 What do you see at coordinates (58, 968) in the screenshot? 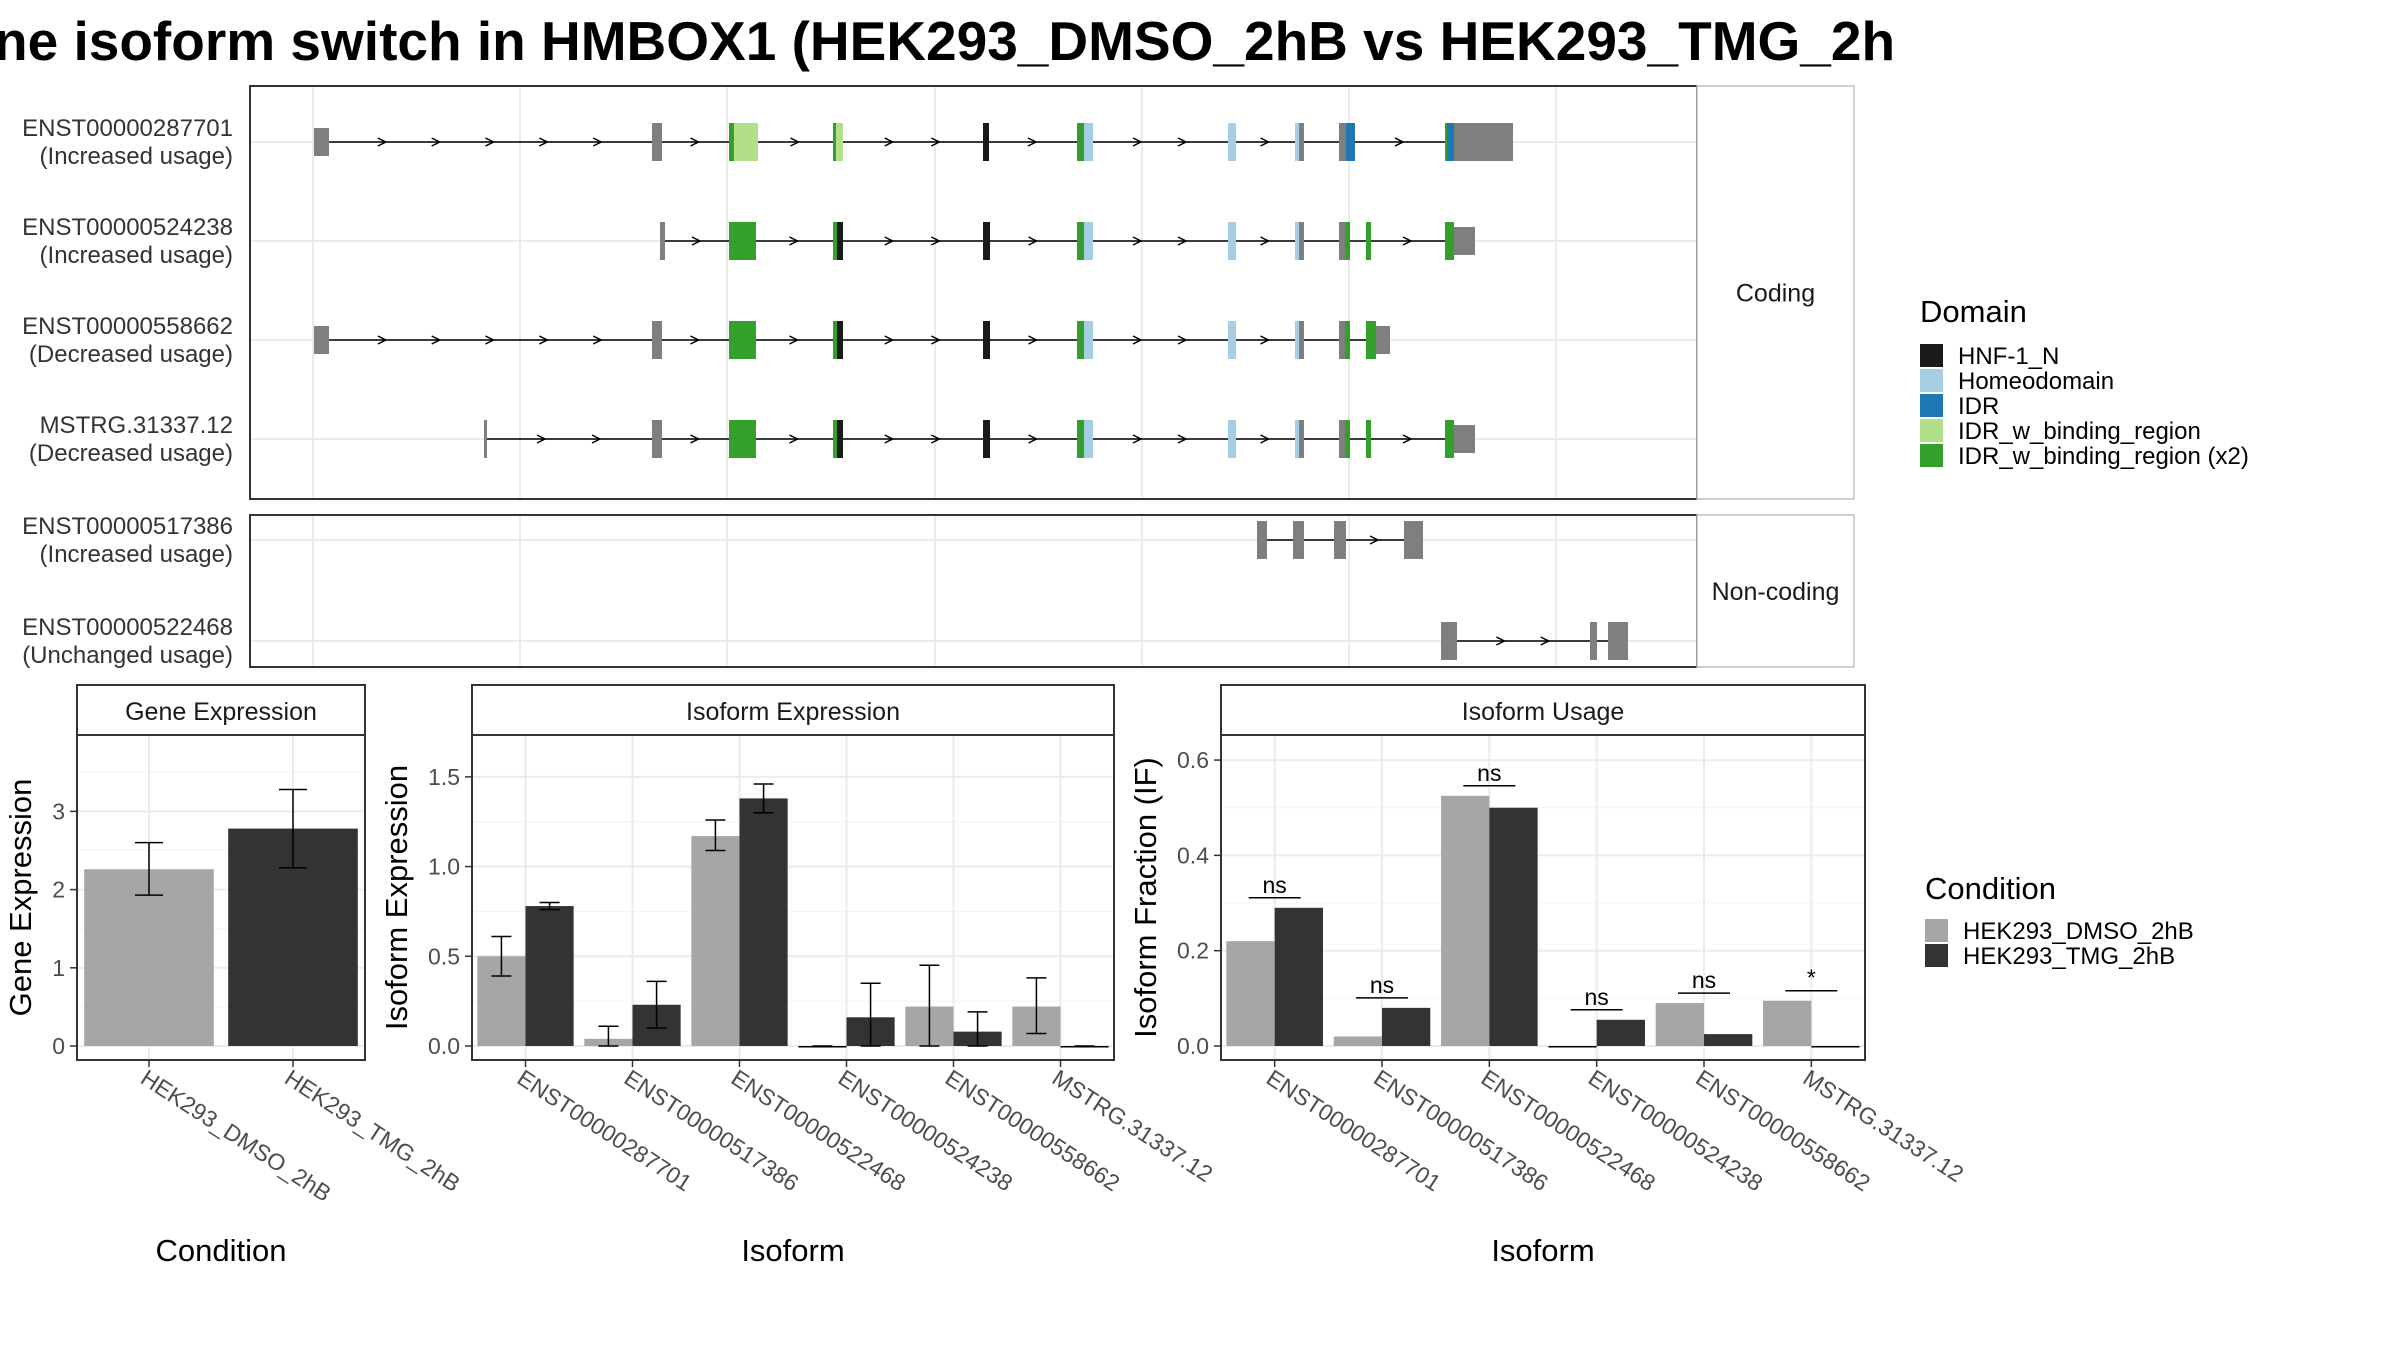
I see `y-tick-label: 1` at bounding box center [58, 968].